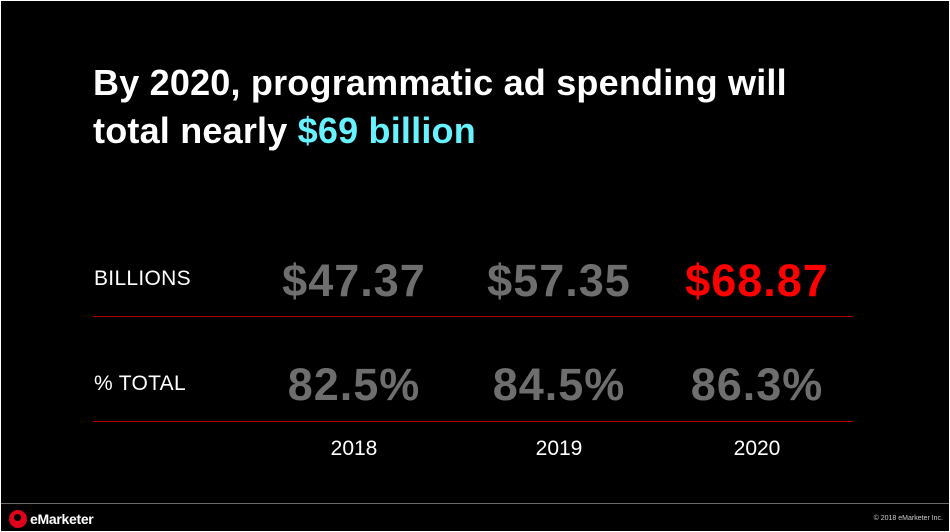 The width and height of the screenshot is (950, 532). I want to click on billions-value-2018: $47.37, so click(354, 280).